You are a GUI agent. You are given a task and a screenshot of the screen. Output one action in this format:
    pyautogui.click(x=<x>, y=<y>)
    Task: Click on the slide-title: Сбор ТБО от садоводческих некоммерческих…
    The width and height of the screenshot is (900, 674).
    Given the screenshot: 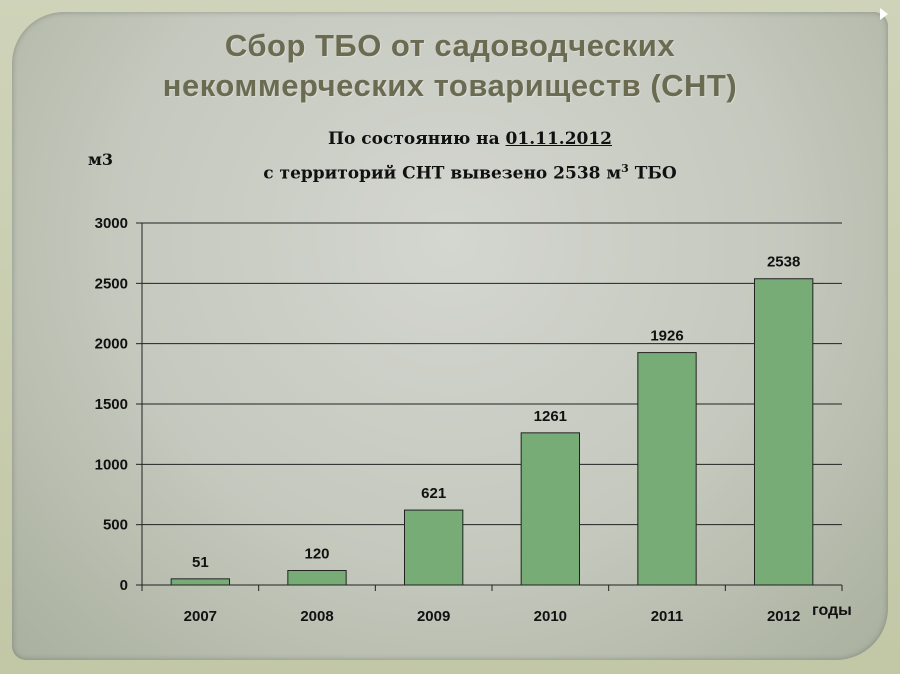 What is the action you would take?
    pyautogui.click(x=450, y=66)
    